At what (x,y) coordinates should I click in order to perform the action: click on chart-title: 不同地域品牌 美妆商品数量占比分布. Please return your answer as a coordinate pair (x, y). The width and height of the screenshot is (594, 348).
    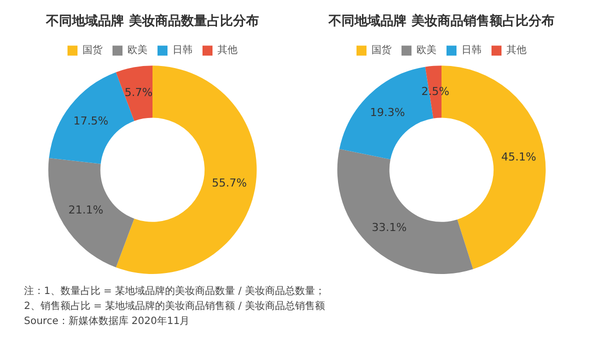
    Looking at the image, I should click on (152, 21).